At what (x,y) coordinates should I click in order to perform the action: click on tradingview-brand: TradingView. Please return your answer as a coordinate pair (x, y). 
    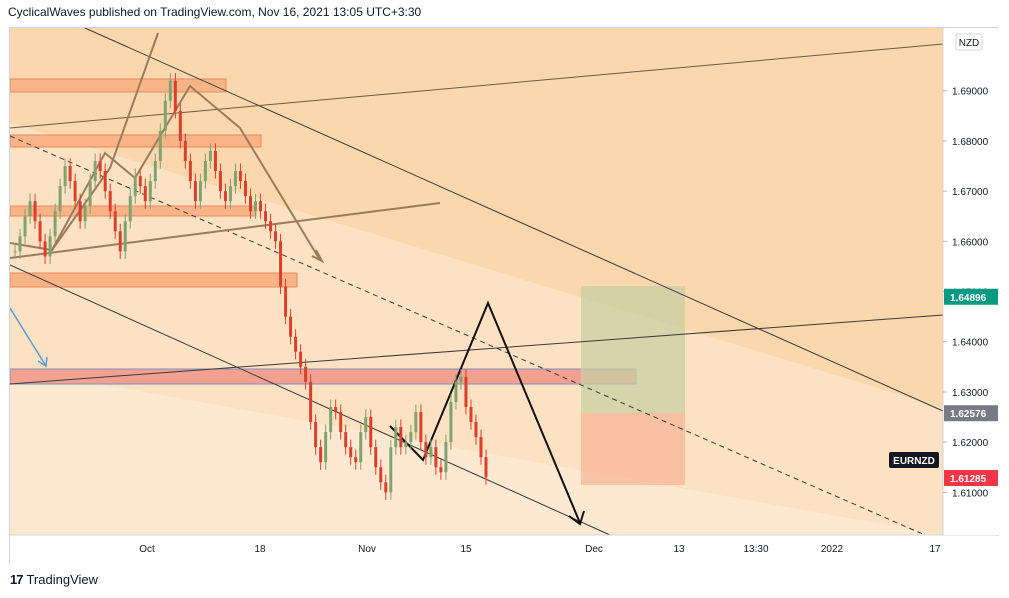
    Looking at the image, I should click on (62, 579).